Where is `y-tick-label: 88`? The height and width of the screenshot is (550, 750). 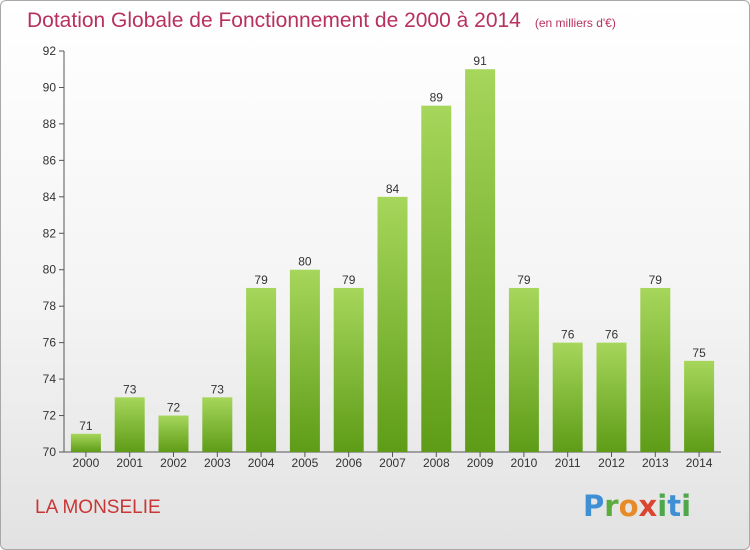 y-tick-label: 88 is located at coordinates (50, 124).